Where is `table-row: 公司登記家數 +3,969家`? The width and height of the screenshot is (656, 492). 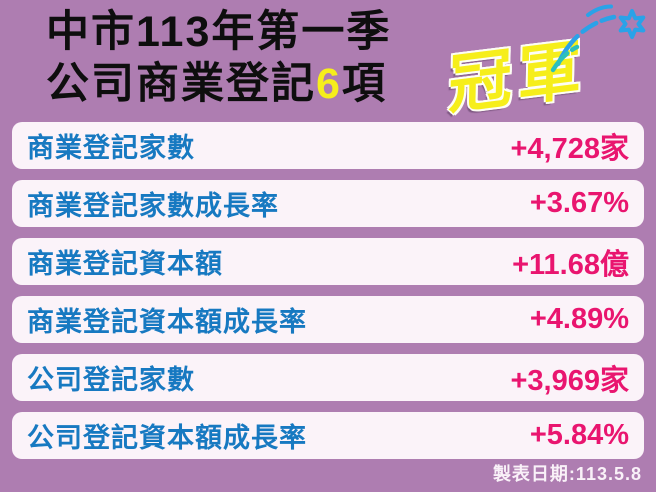 table-row: 公司登記家數 +3,969家 is located at coordinates (328, 377).